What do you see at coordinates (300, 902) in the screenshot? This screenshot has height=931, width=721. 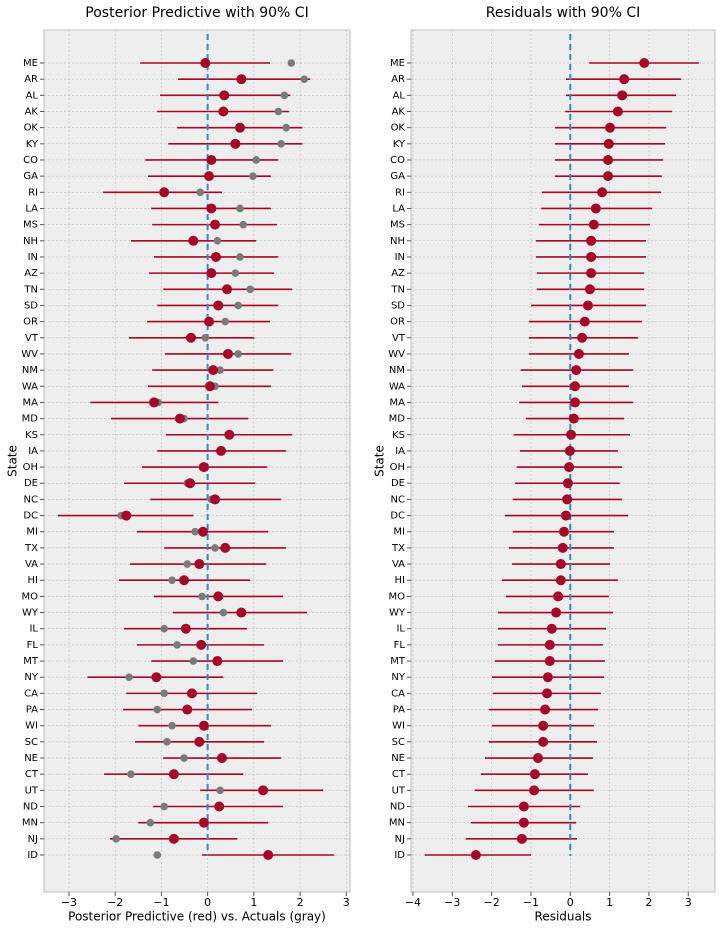 I see `x-tick-label: 2` at bounding box center [300, 902].